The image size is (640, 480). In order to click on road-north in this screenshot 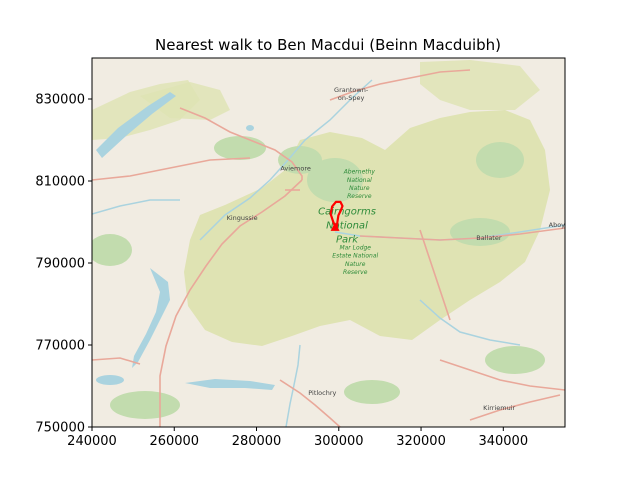, I will do `click(400, 85)`.